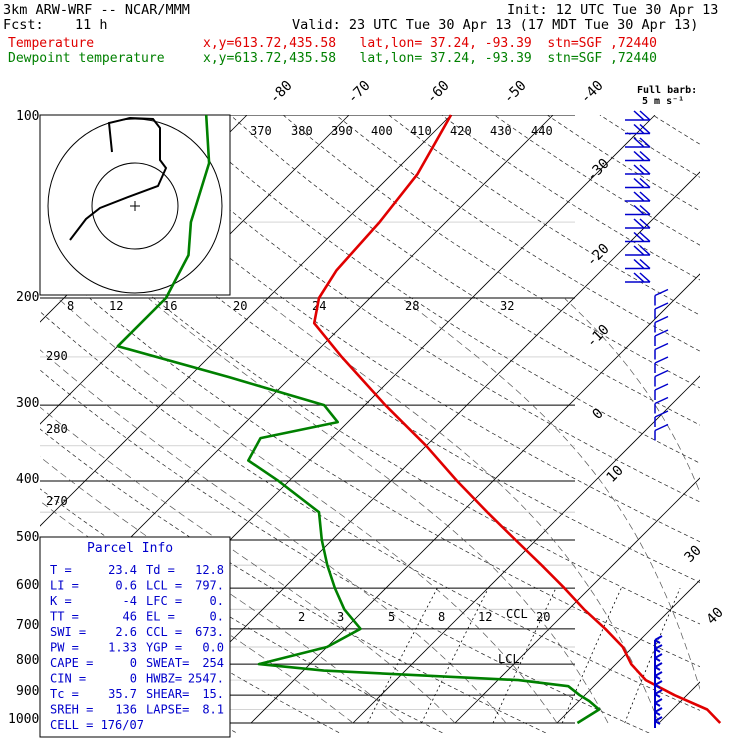 This screenshot has height=740, width=740. I want to click on ccl-label: CCL, so click(517, 614).